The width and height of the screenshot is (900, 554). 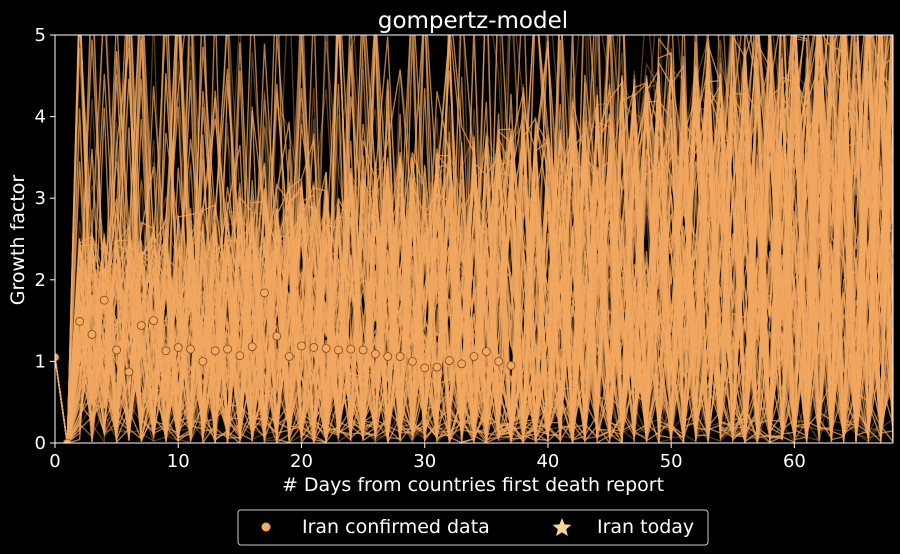 I want to click on x-tick-label: 50, so click(x=671, y=461).